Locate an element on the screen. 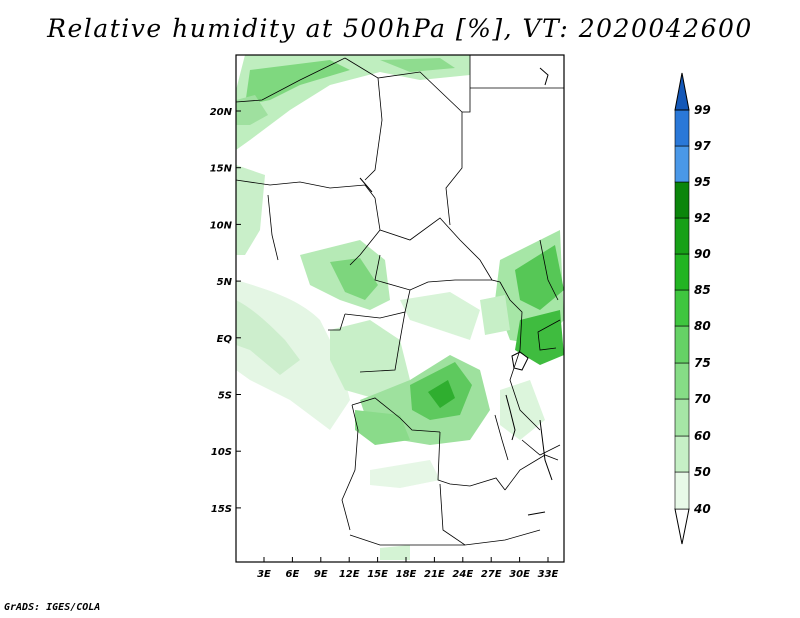  lat-label: 10S is located at coordinates (221, 452).